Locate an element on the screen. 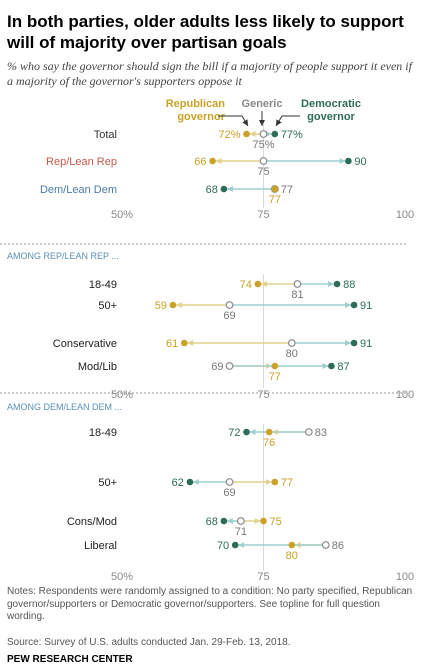  row-label: Liberal is located at coordinates (100, 546).